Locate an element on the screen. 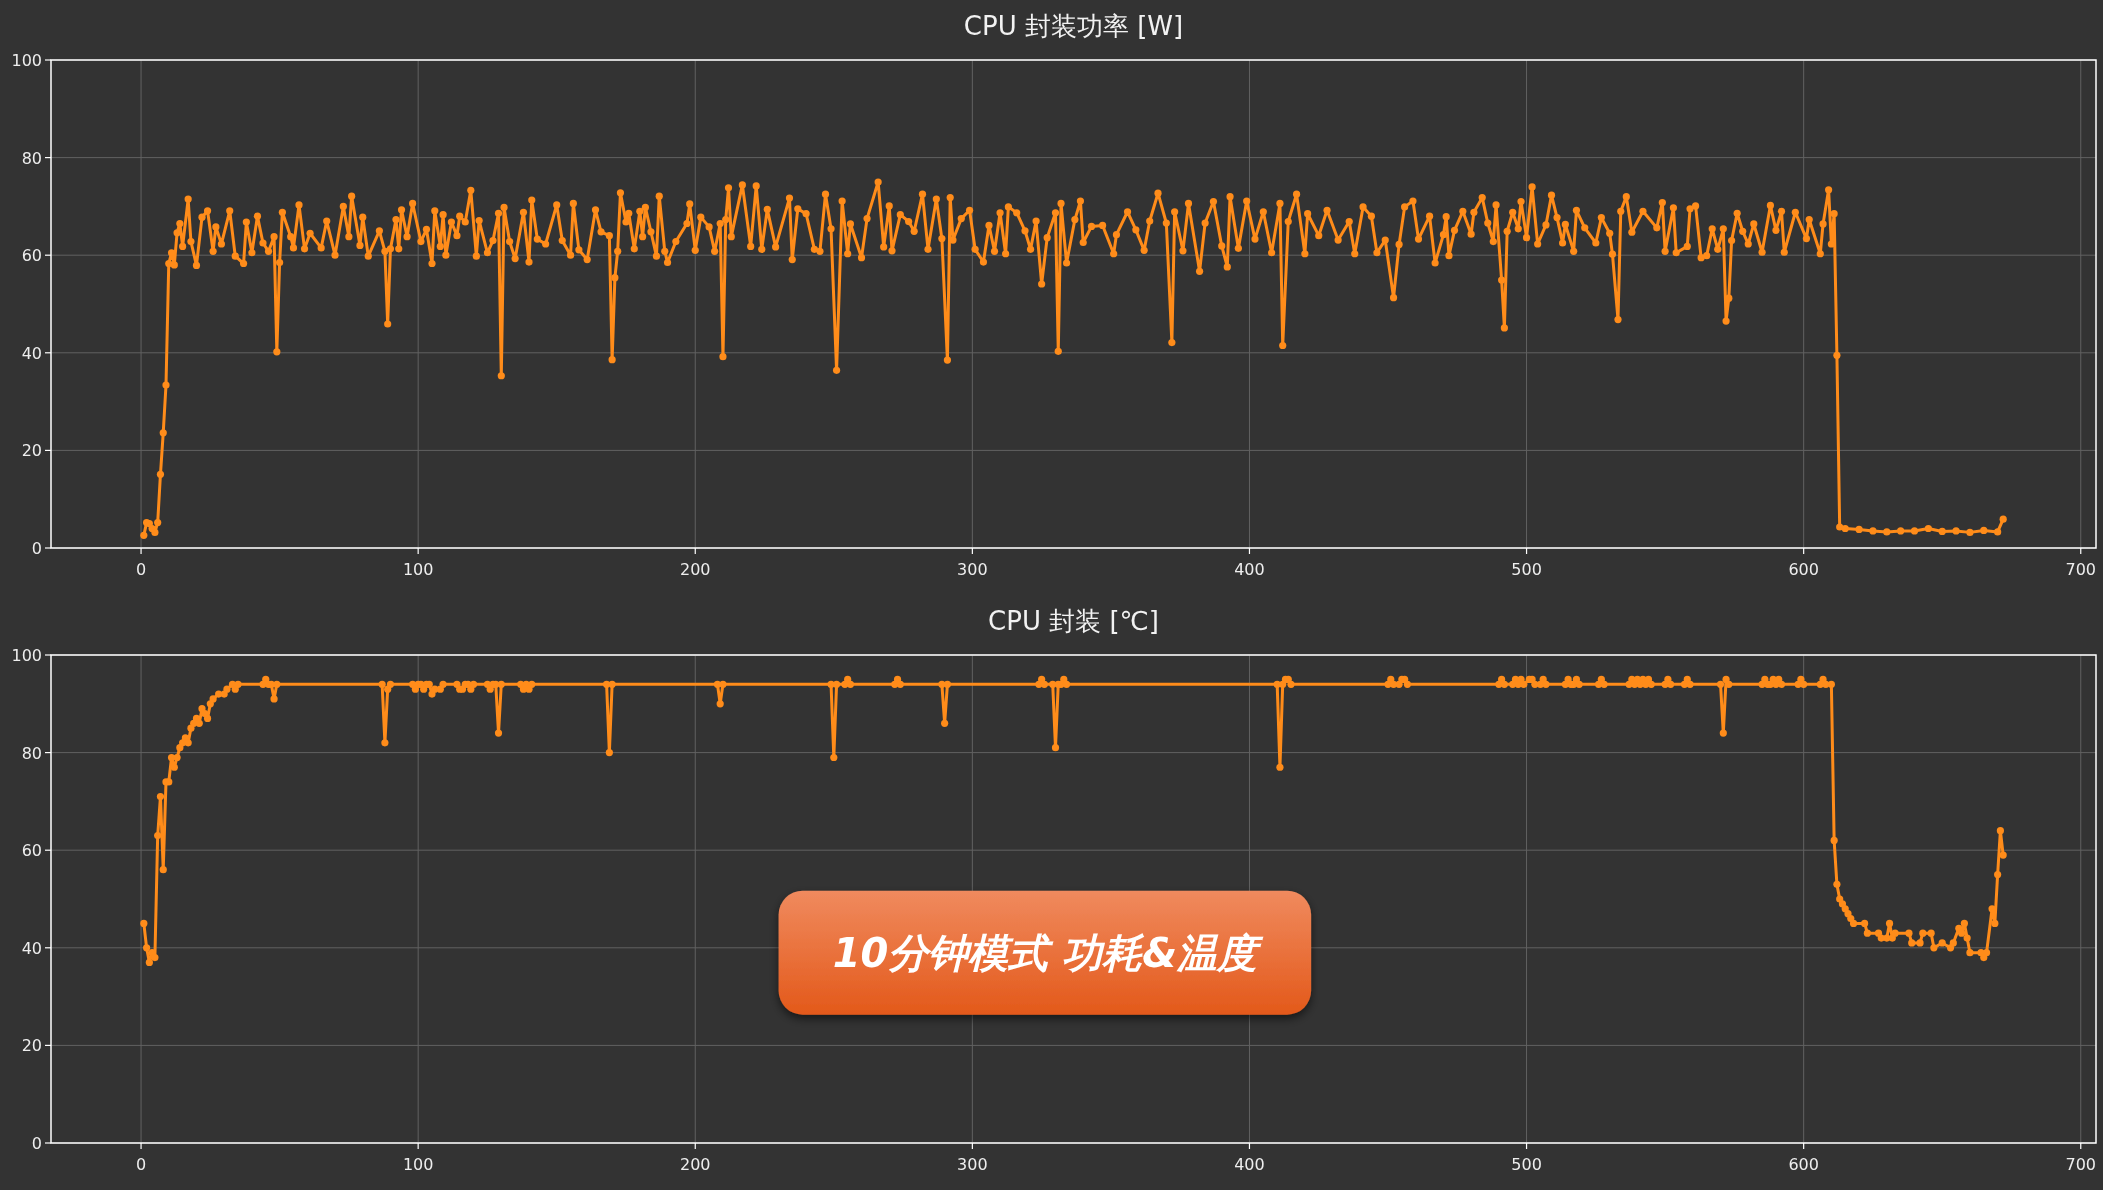 This screenshot has width=2103, height=1190. annotation: 10分钟模式 功耗&温度 is located at coordinates (1048, 952).